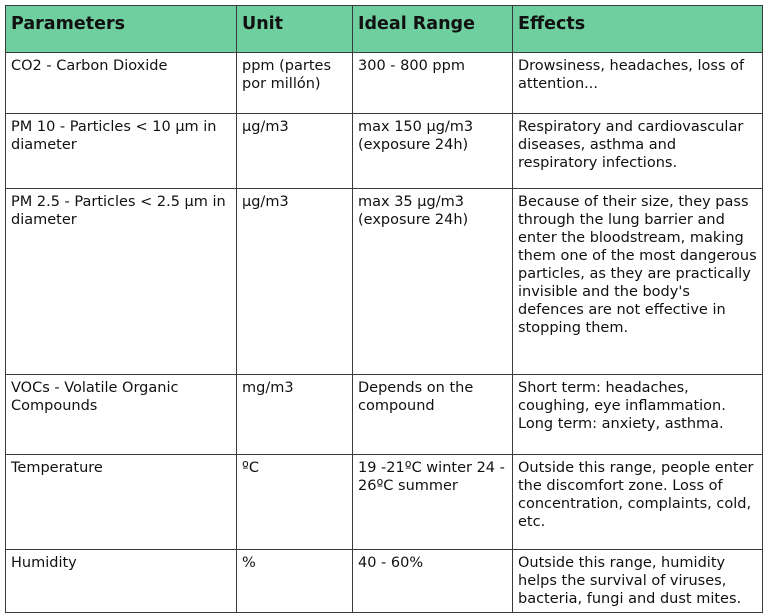 This screenshot has width=768, height=616. I want to click on cell-parameter: Temperature, so click(121, 502).